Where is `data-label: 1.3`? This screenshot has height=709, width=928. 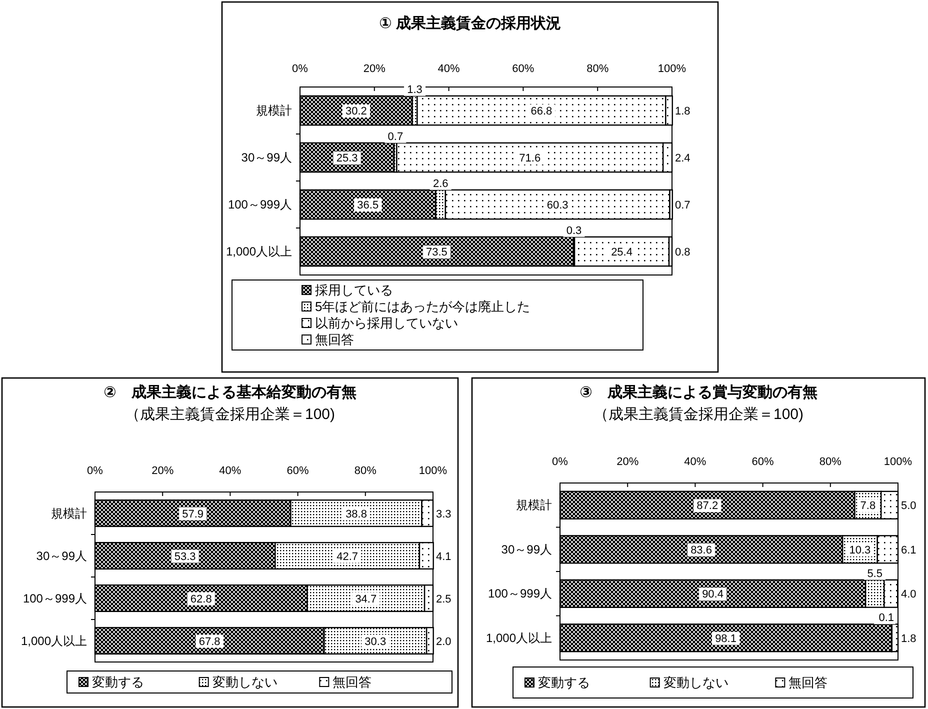
data-label: 1.3 is located at coordinates (414, 90).